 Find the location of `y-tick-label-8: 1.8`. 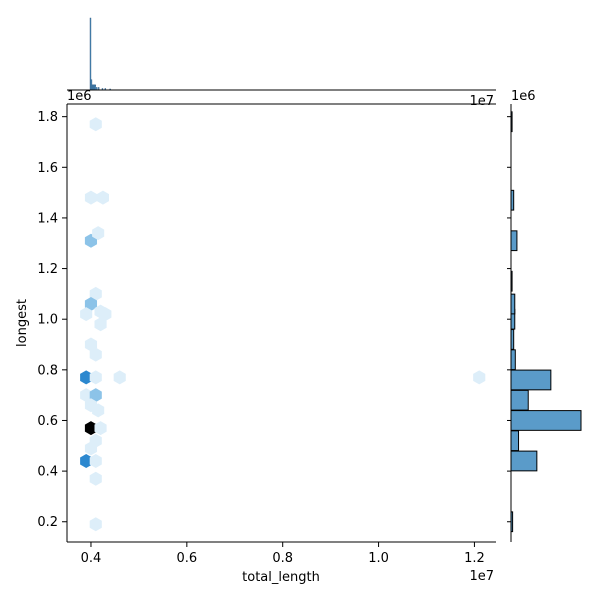

y-tick-label-8: 1.8 is located at coordinates (47, 117).